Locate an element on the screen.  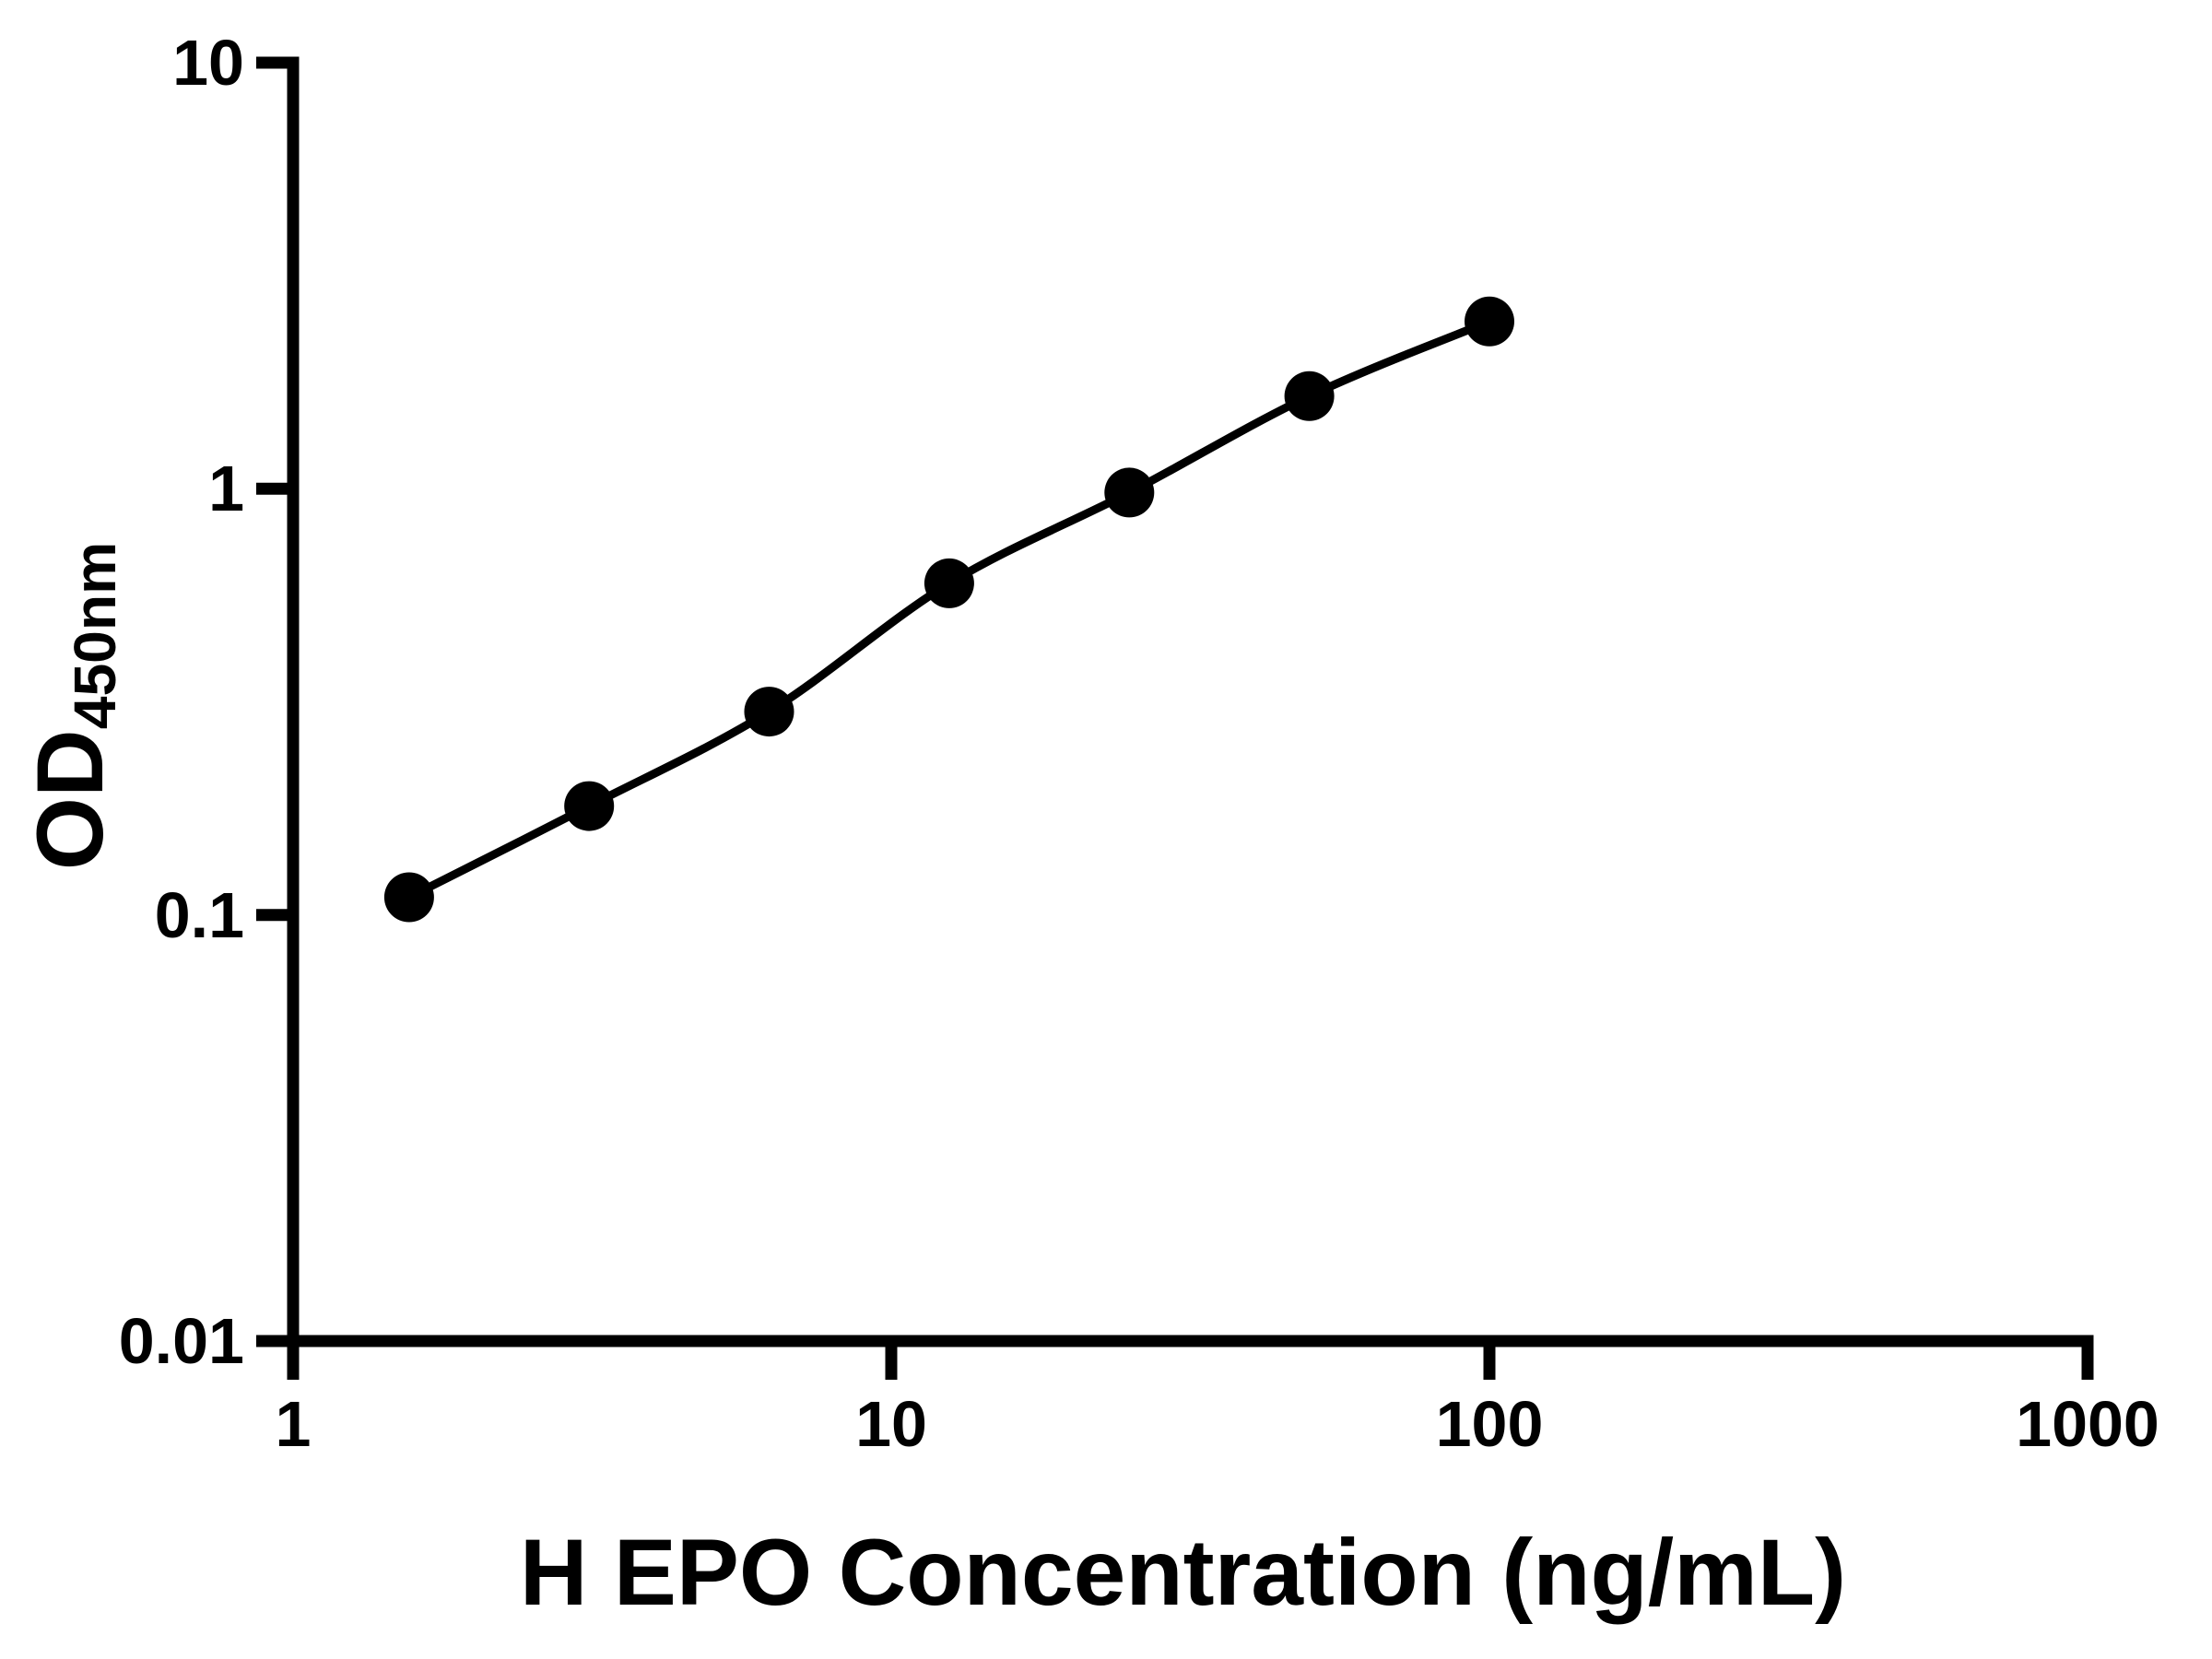
y-axis-title-subscript: 450nm is located at coordinates (94, 635).